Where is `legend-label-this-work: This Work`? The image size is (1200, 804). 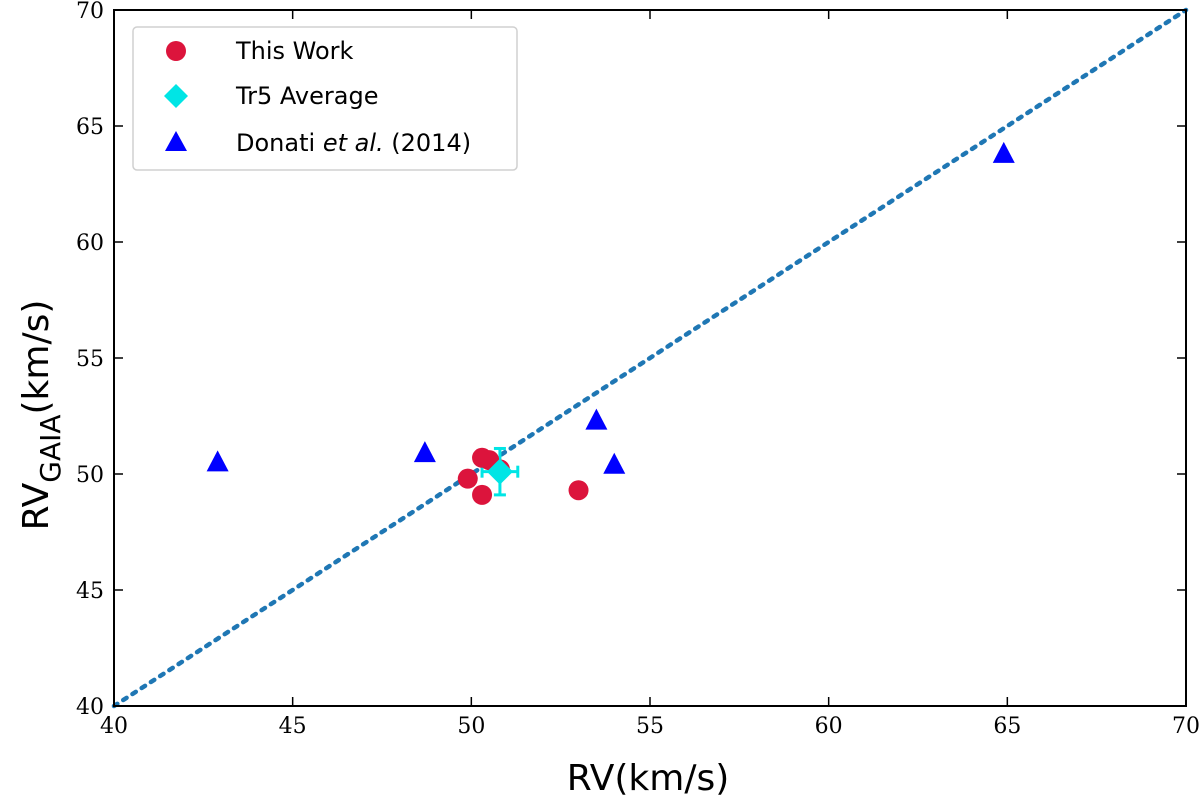 legend-label-this-work: This Work is located at coordinates (294, 51).